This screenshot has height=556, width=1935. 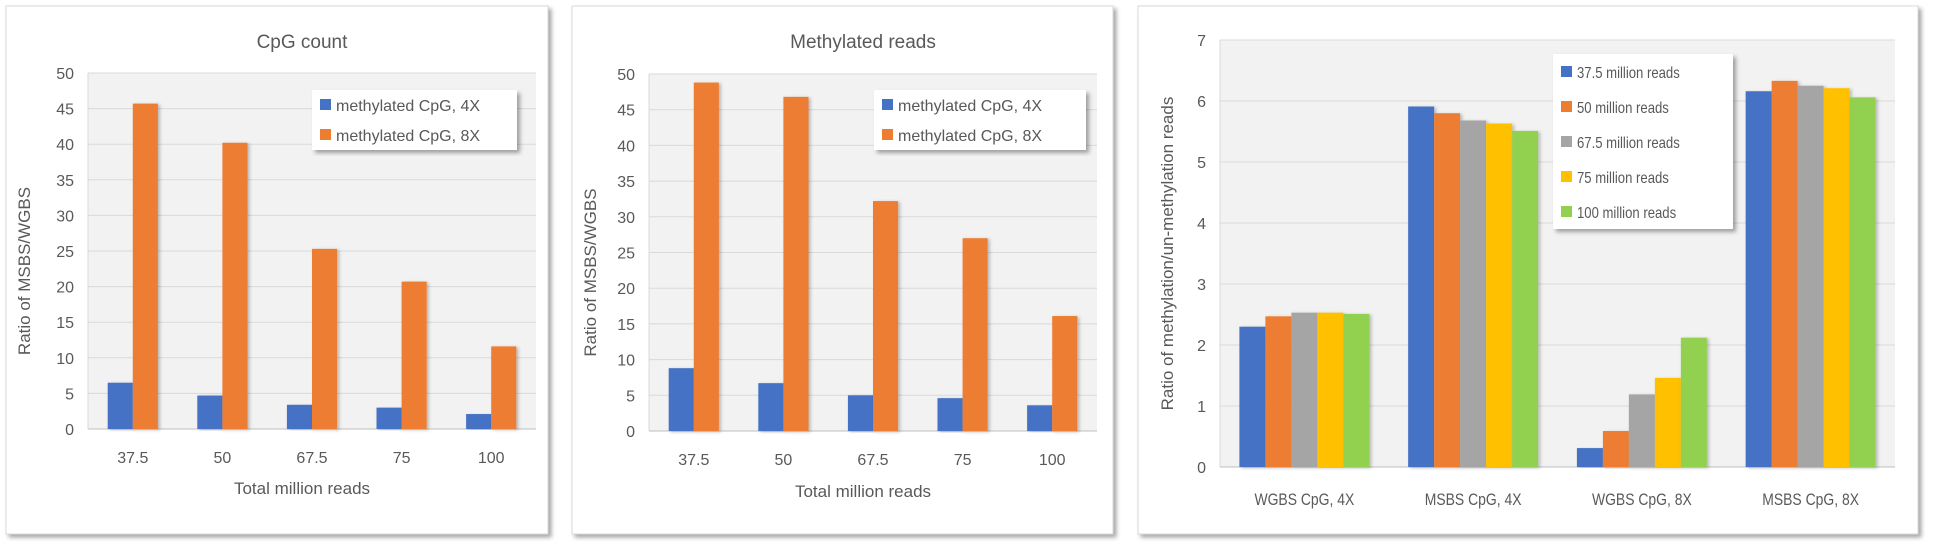 What do you see at coordinates (872, 460) in the screenshot?
I see `x-tick-label: 67.5` at bounding box center [872, 460].